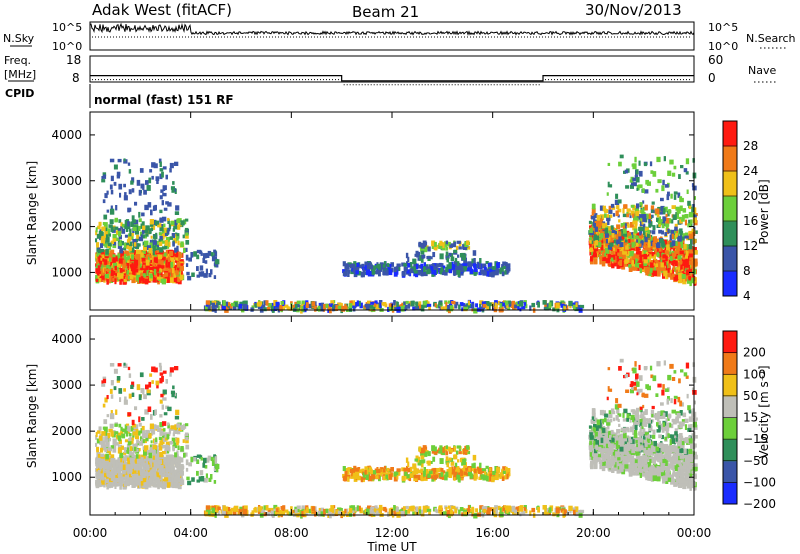 Image resolution: width=800 pixels, height=554 pixels. Describe the element at coordinates (20, 74) in the screenshot. I see `freq-unit-label: [MHz]` at that location.